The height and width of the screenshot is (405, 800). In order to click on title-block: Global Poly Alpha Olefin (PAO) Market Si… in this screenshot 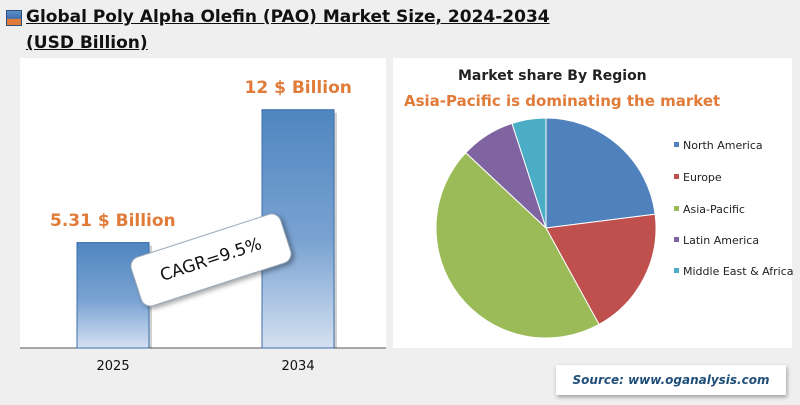, I will do `click(286, 30)`.